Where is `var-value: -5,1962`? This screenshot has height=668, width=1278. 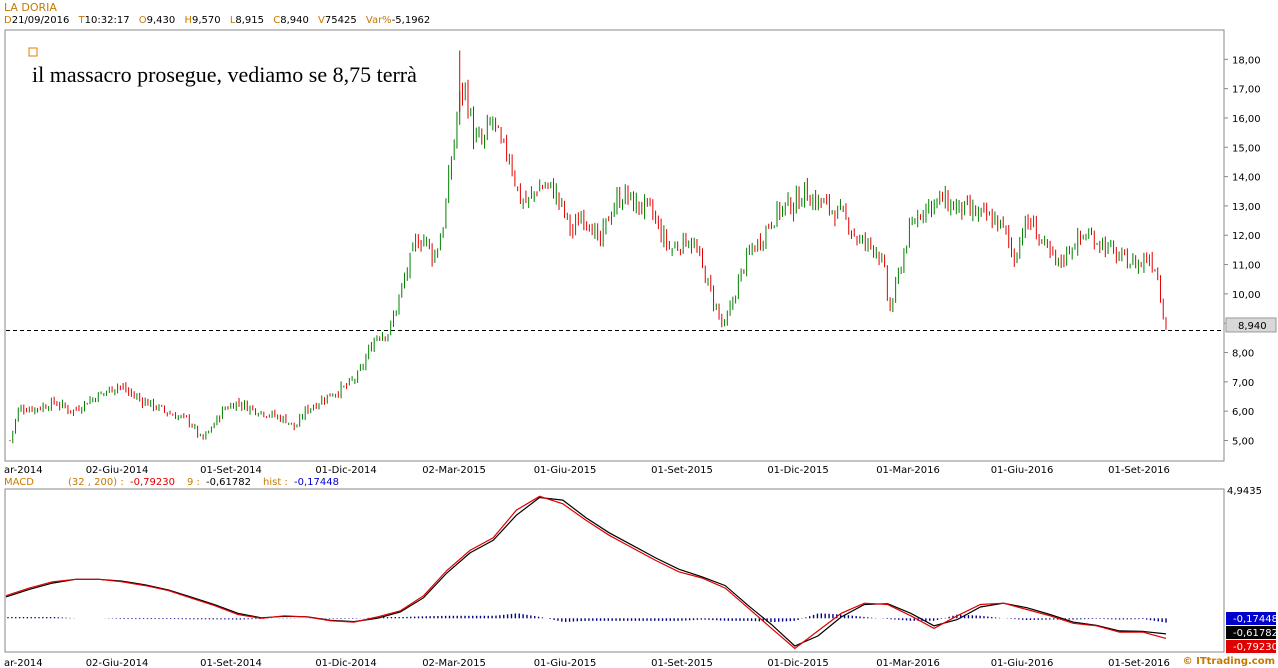
var-value: -5,1962 is located at coordinates (411, 20).